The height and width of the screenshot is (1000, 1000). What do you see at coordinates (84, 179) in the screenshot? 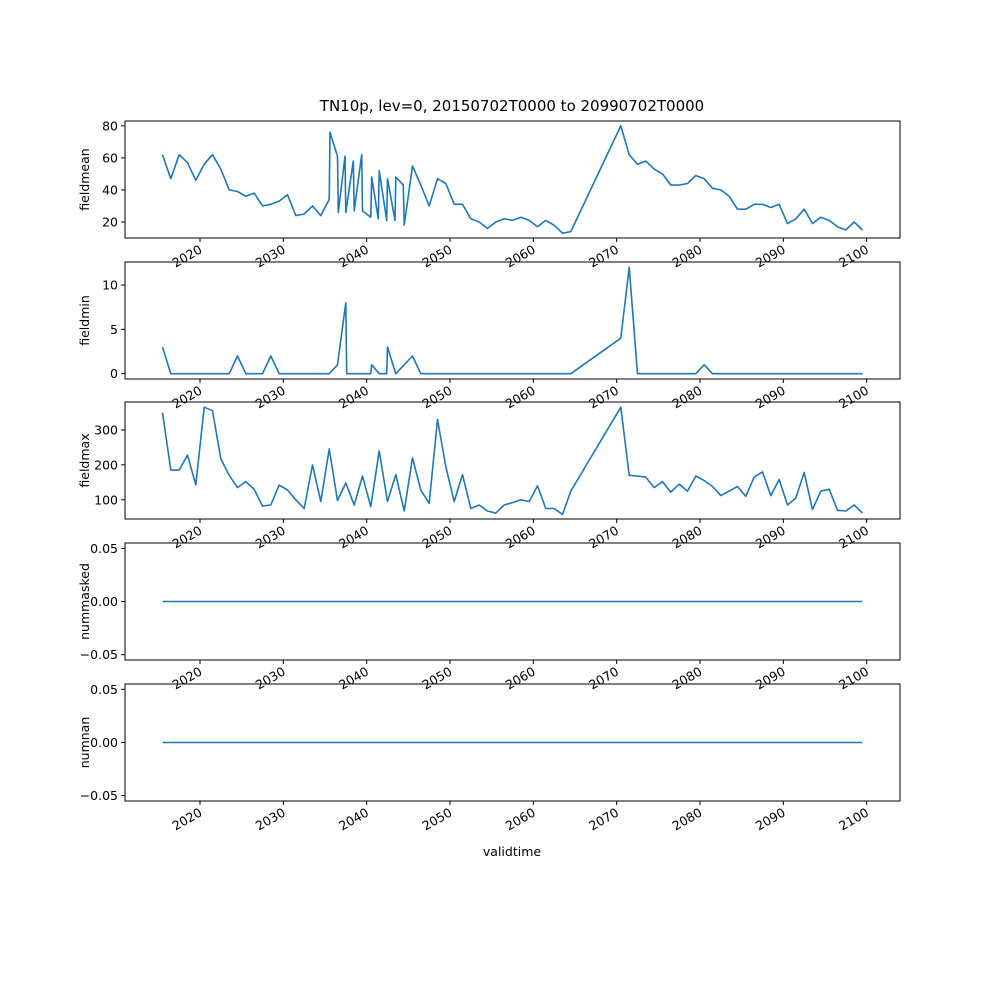
I see `y-axis-label-fieldmean: fieldmean` at bounding box center [84, 179].